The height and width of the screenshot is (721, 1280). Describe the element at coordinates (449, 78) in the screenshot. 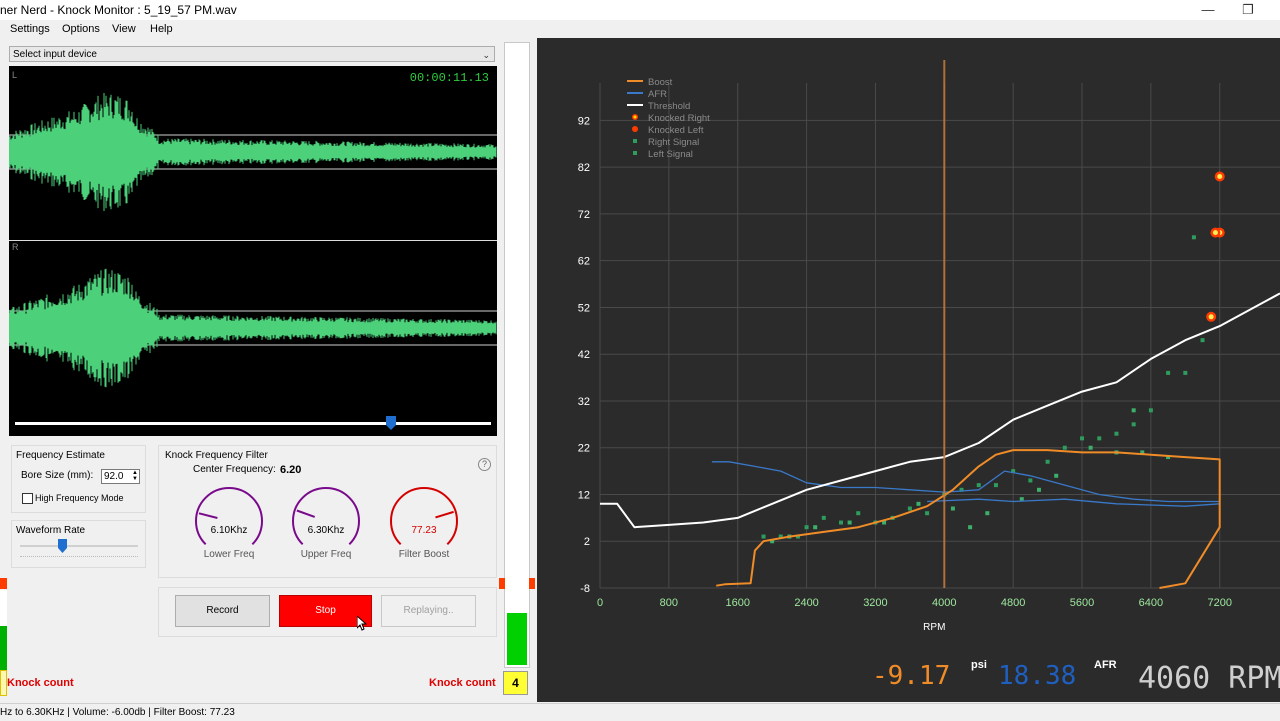

I see `playback-timer: 00:00:11.13` at that location.